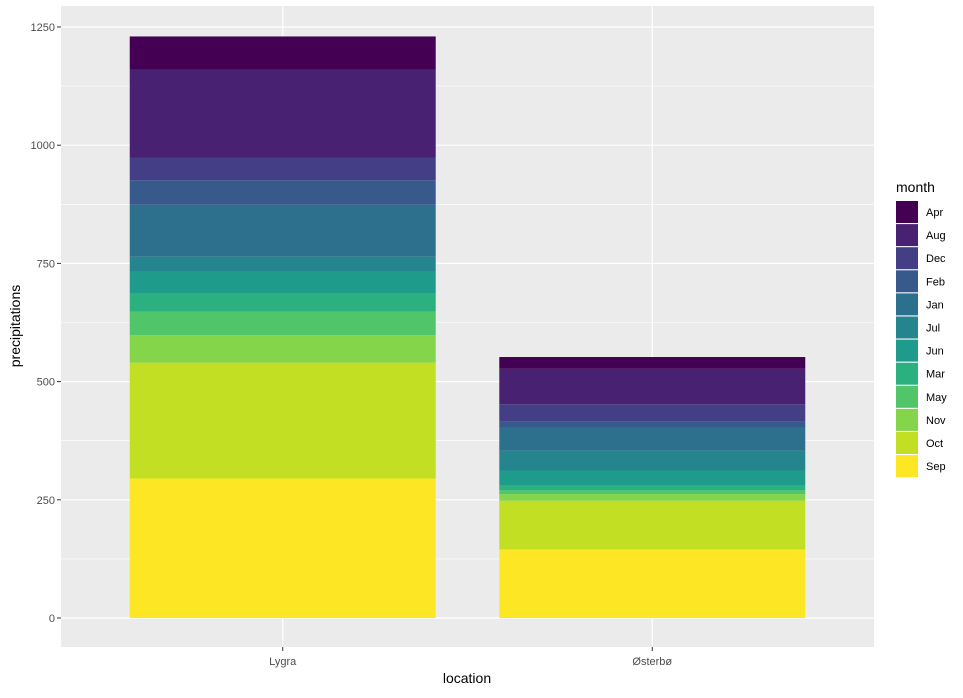 This screenshot has height=698, width=963. Describe the element at coordinates (907, 443) in the screenshot. I see `legend-key-oct` at that location.